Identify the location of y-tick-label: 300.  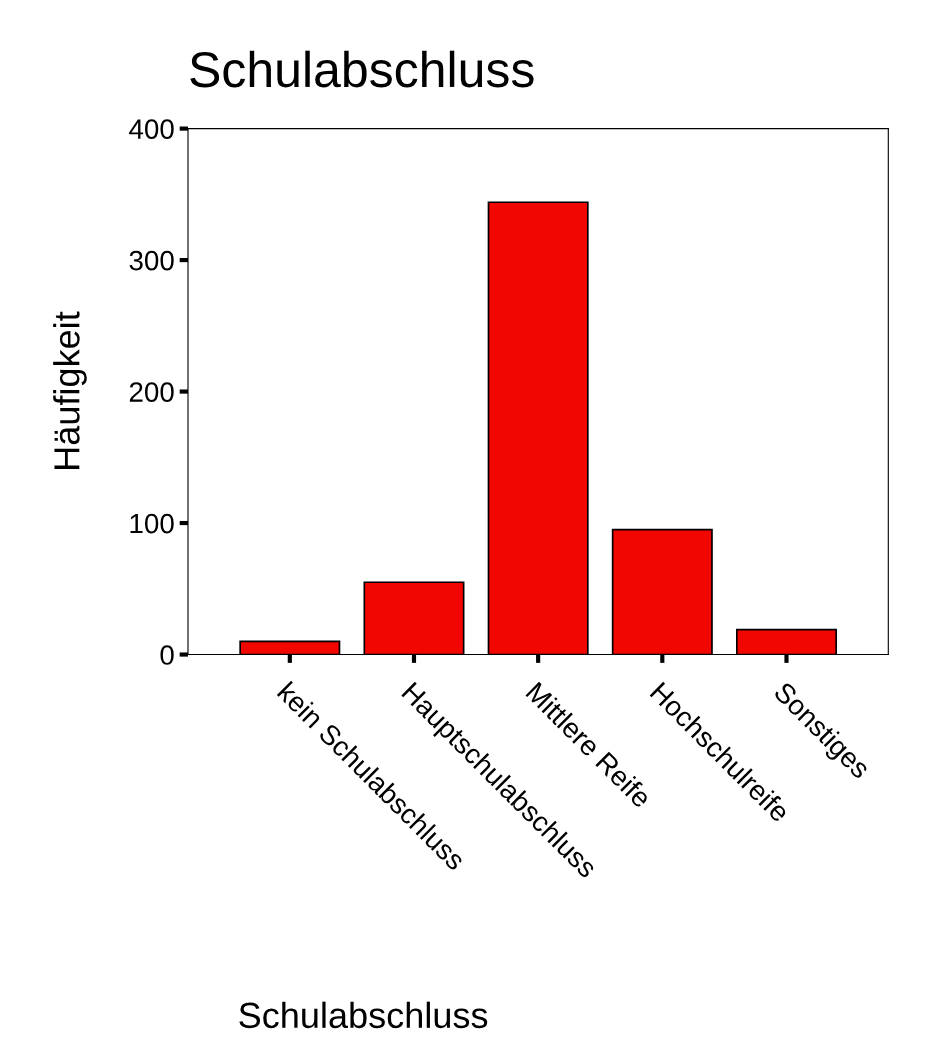
(151, 260).